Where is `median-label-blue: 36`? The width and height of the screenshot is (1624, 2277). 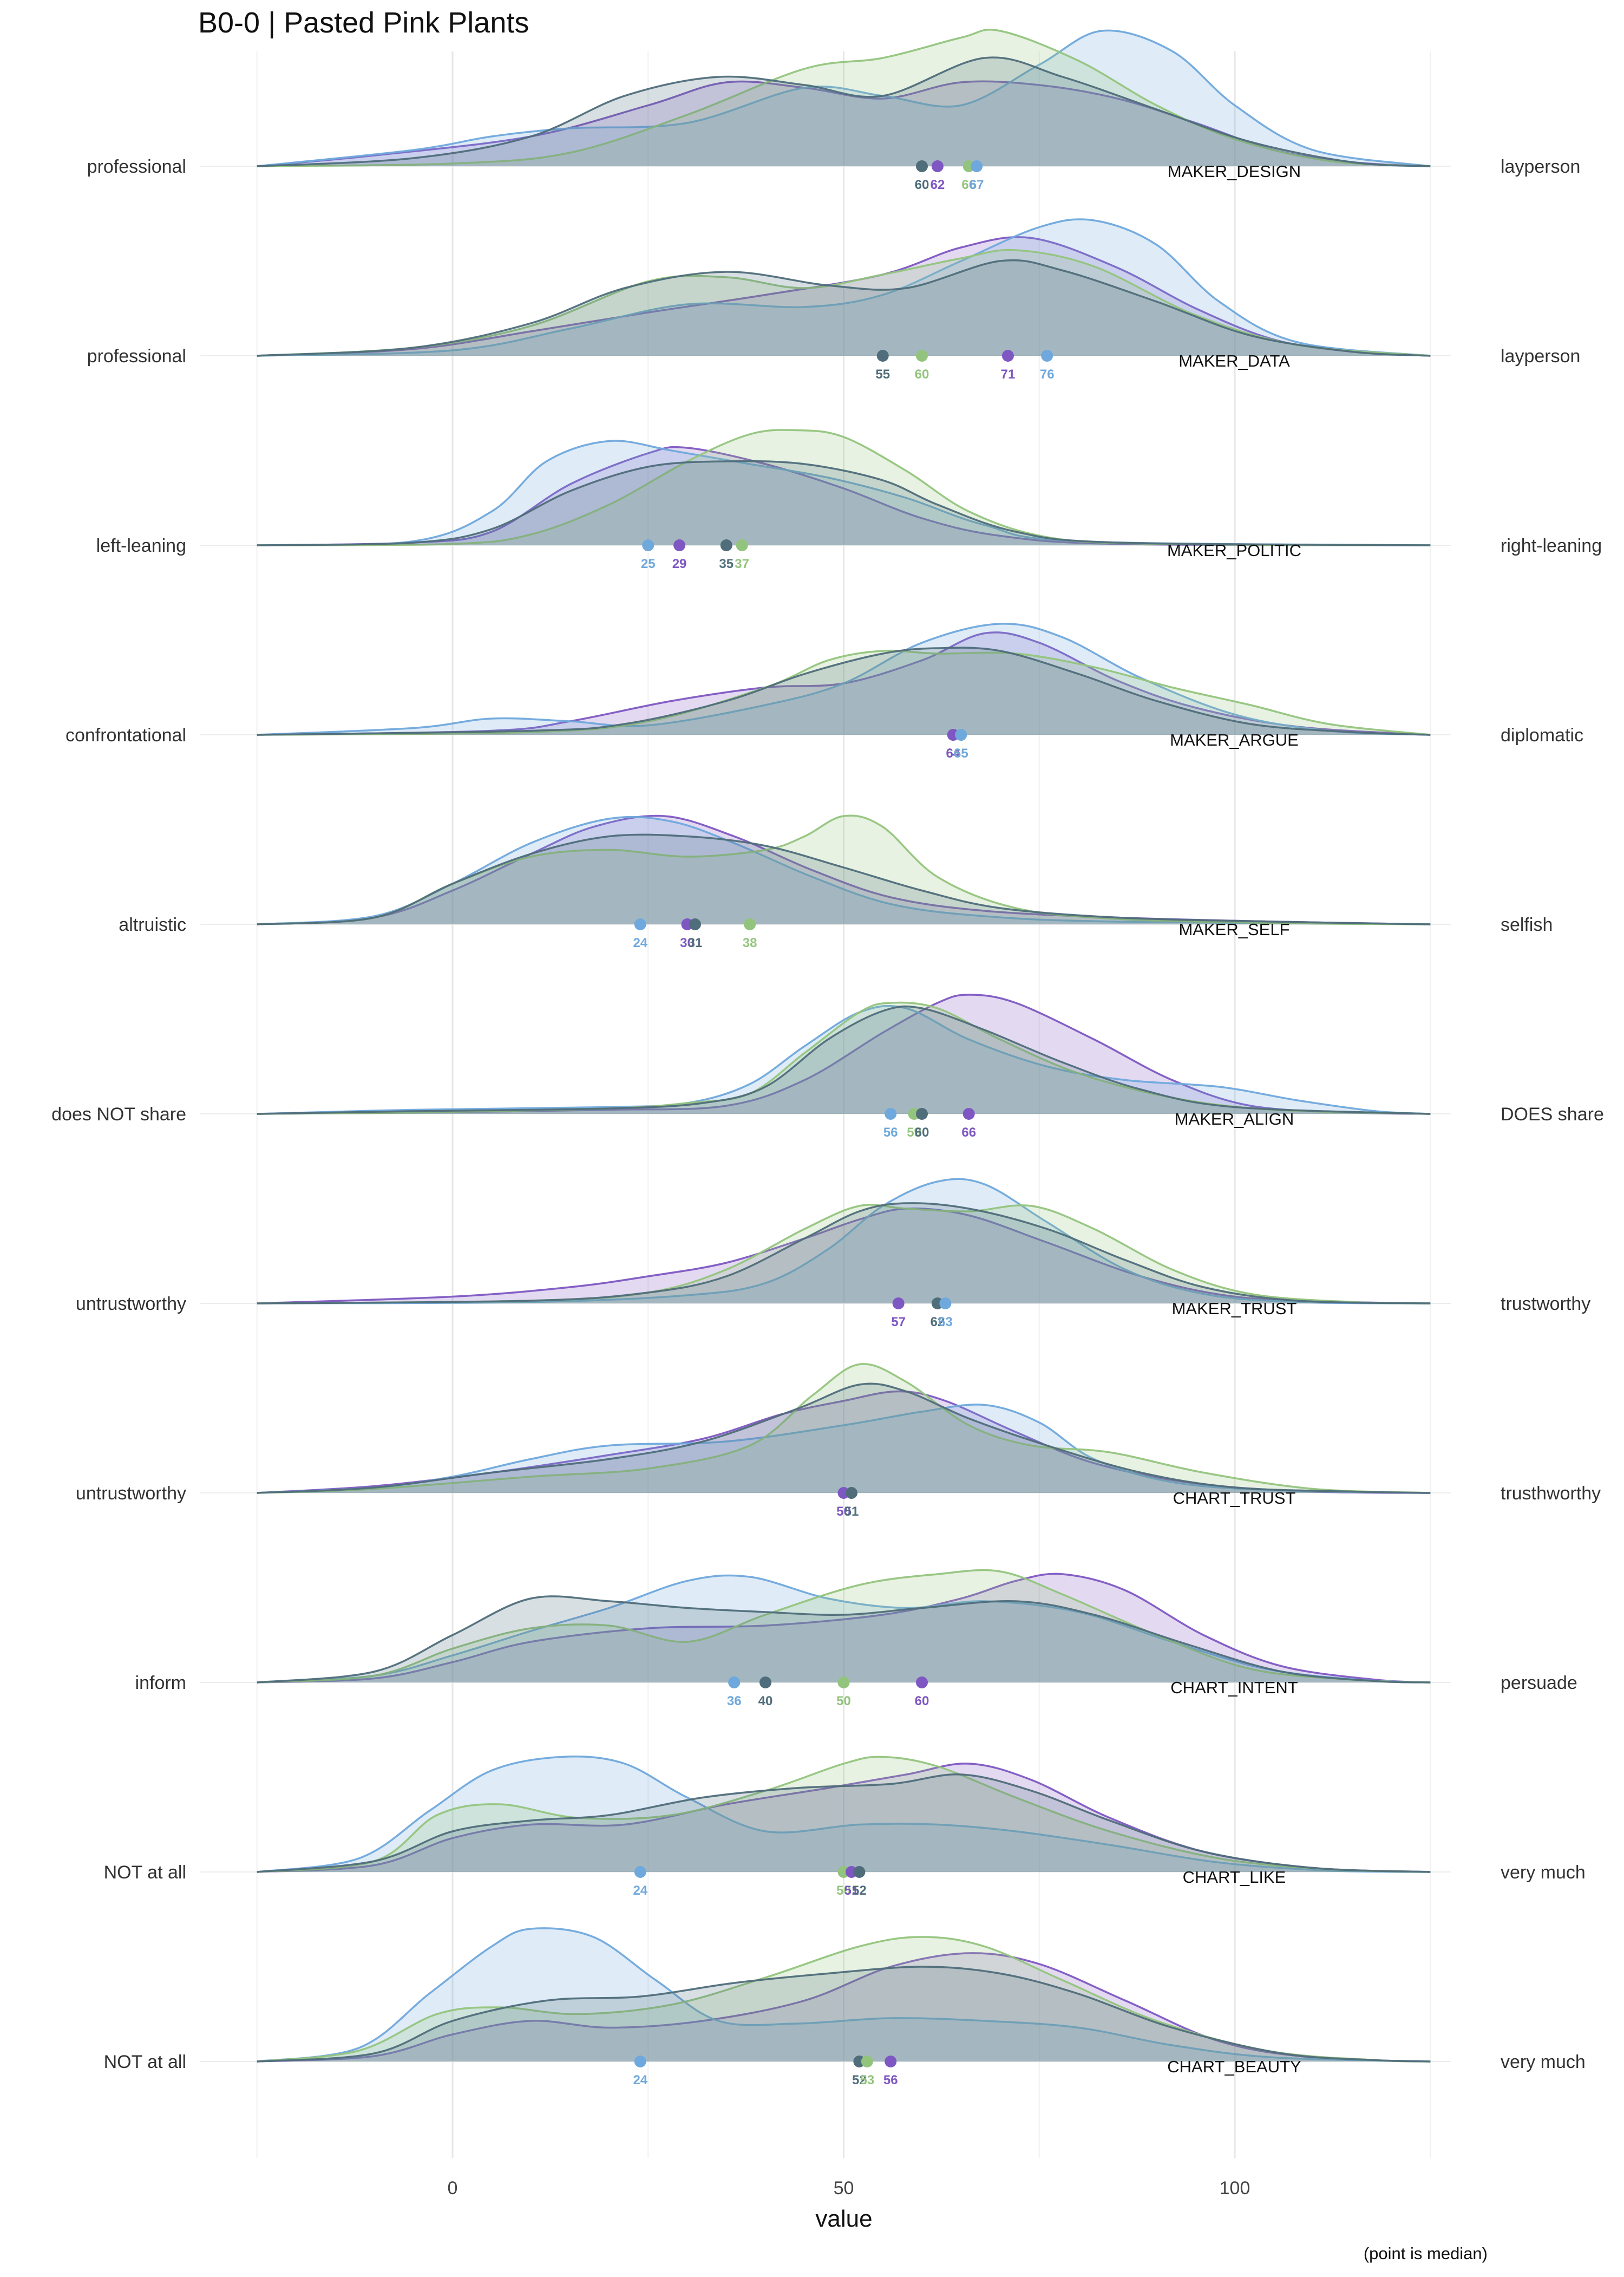
median-label-blue: 36 is located at coordinates (734, 1701).